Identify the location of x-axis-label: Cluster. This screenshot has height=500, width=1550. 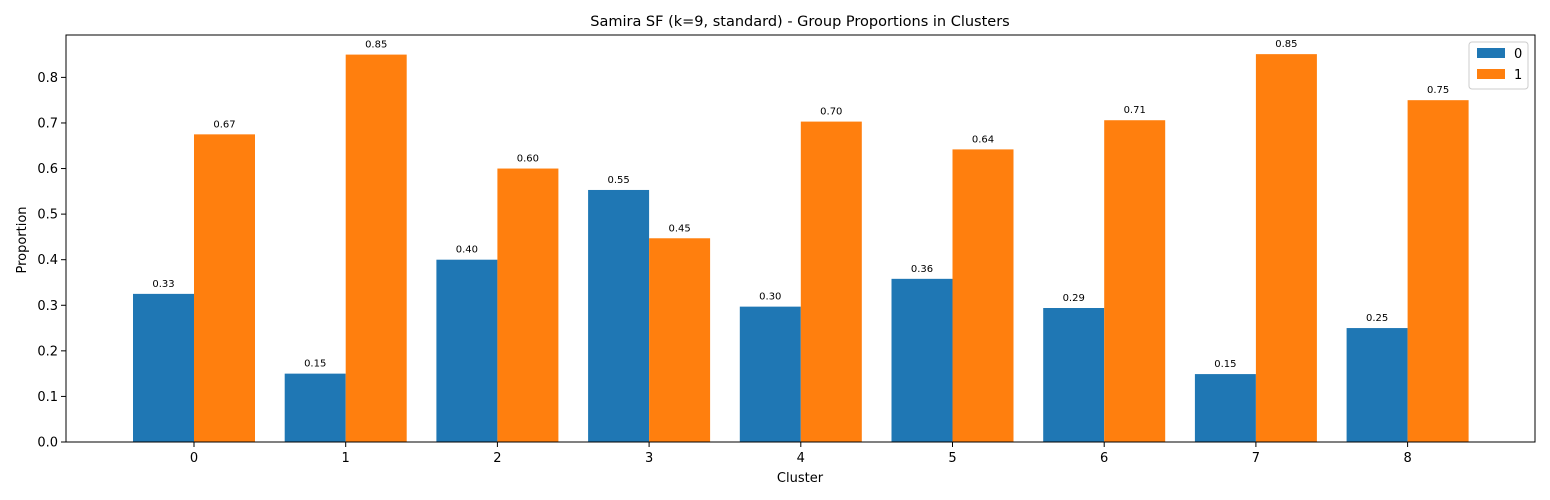
(800, 478).